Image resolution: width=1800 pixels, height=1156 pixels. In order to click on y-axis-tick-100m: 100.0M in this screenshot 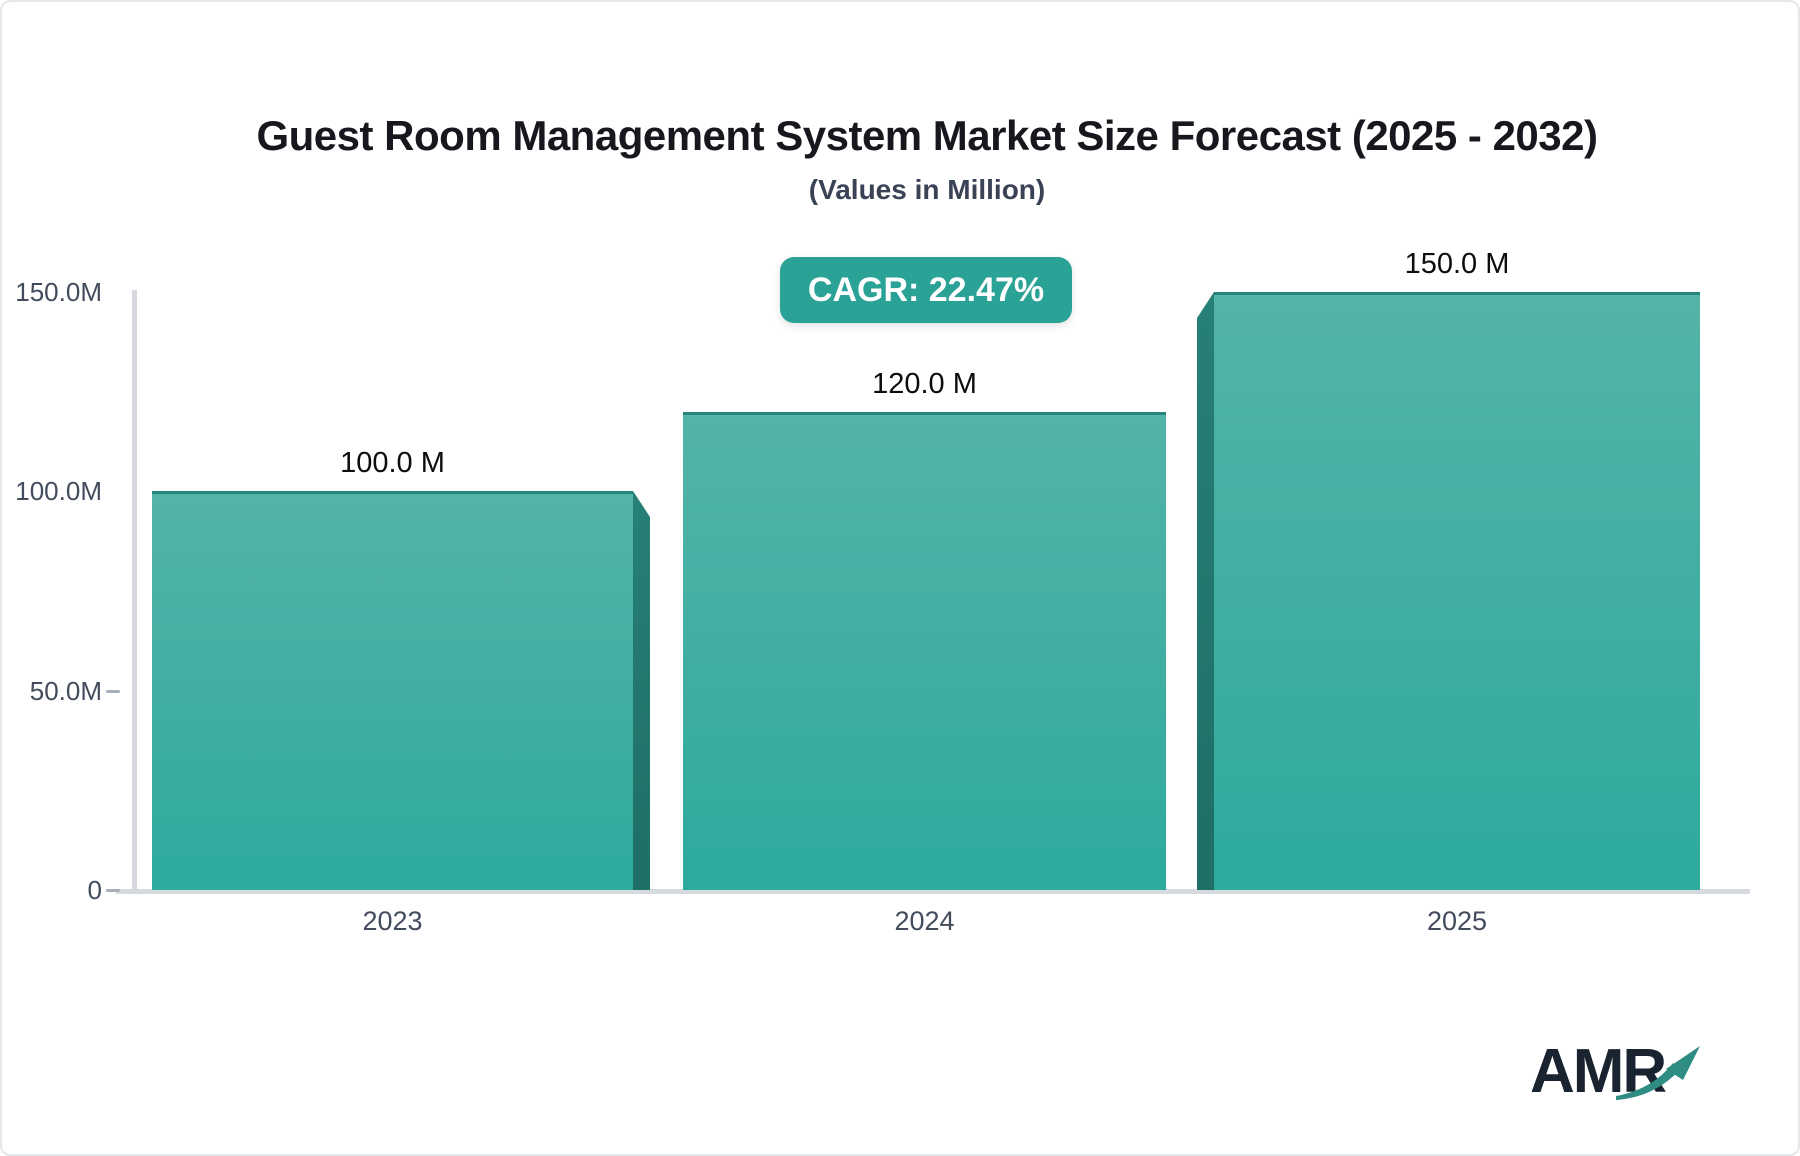, I will do `click(58, 491)`.